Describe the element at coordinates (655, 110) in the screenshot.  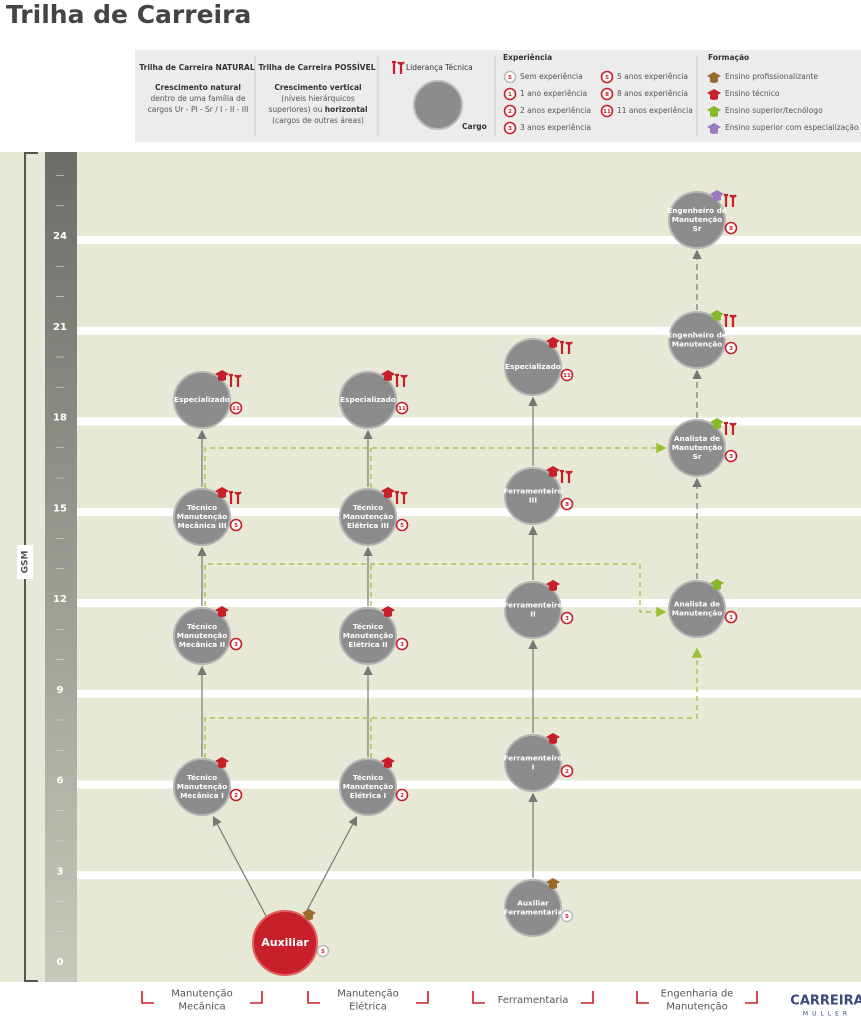
I see `legend-experience-label: 11 anos experiência` at that location.